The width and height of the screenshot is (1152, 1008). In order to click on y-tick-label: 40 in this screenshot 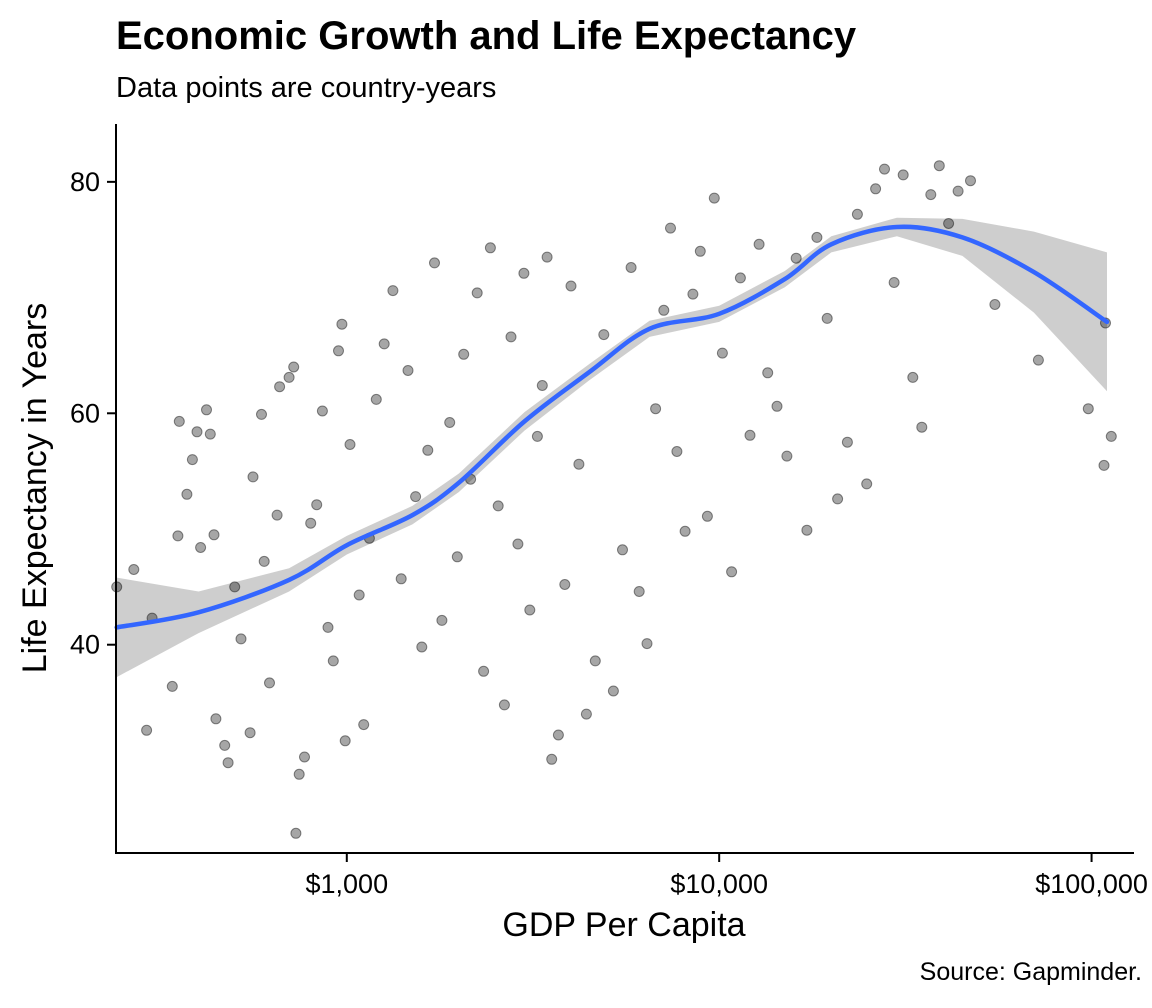, I will do `click(85, 645)`.